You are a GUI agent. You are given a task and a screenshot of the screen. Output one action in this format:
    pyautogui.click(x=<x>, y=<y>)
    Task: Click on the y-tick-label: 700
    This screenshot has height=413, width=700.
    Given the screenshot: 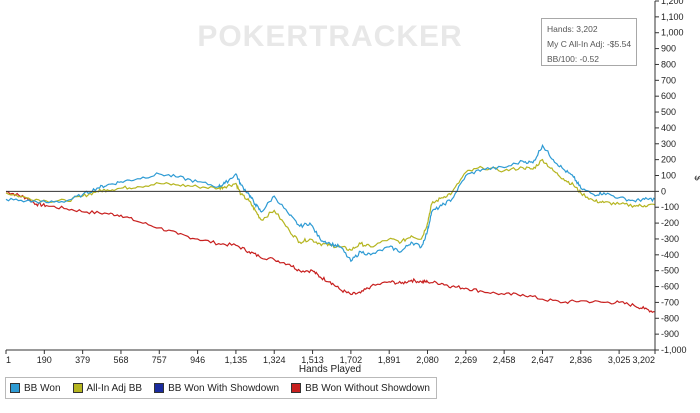 What is the action you would take?
    pyautogui.click(x=668, y=80)
    